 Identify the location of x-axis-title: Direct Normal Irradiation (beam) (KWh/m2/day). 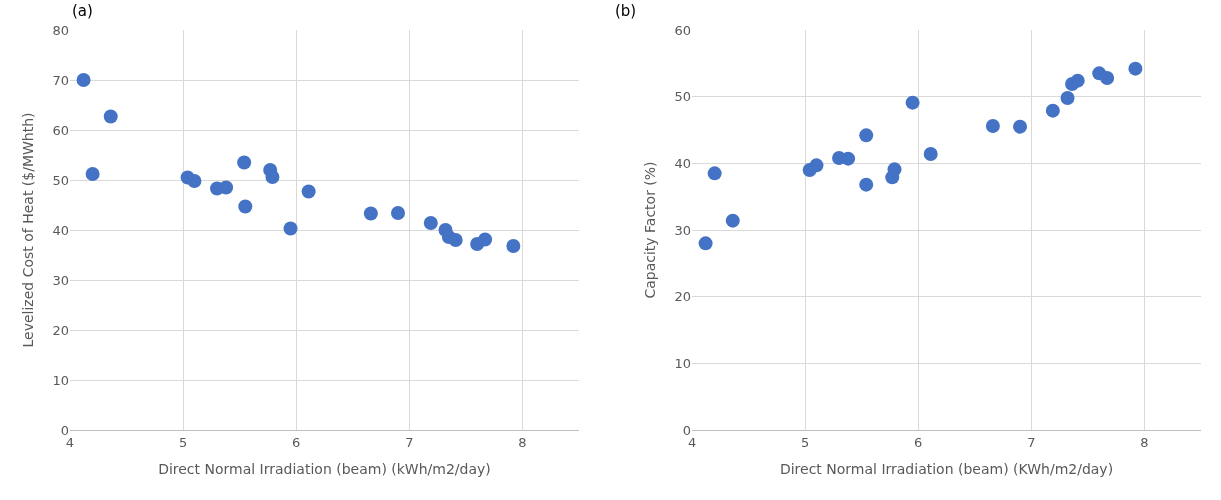
(946, 468).